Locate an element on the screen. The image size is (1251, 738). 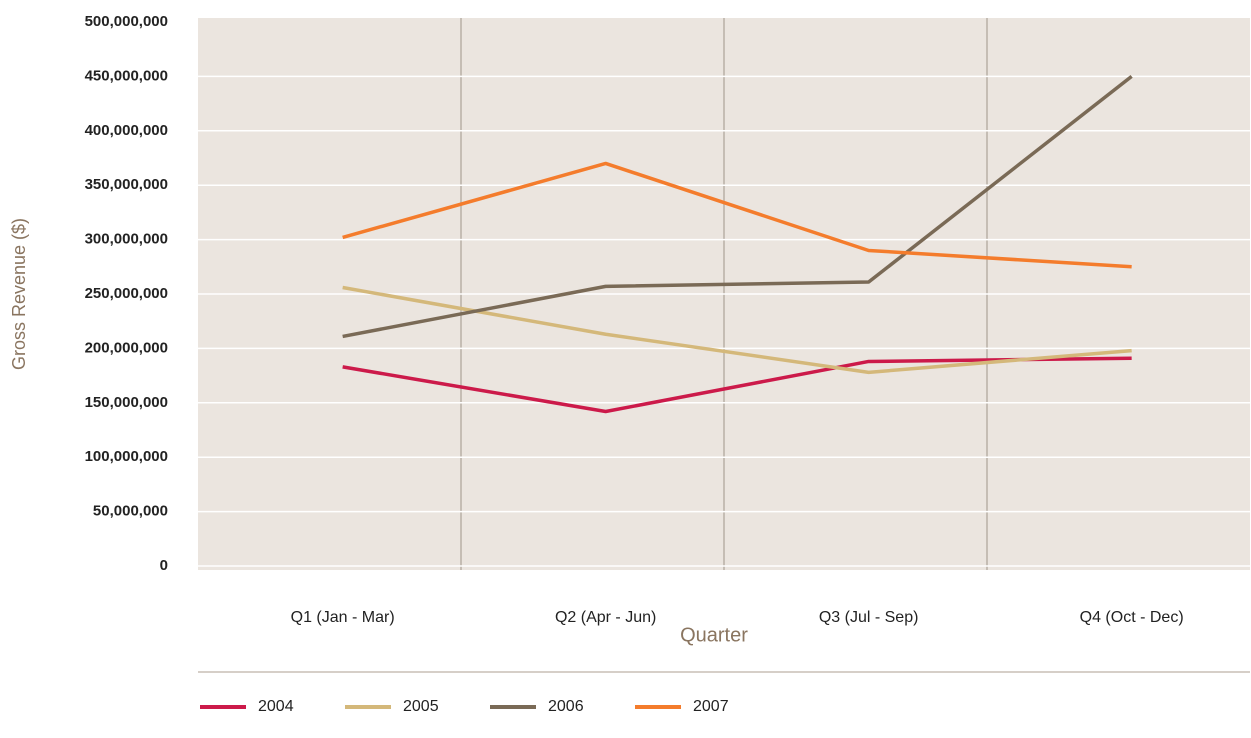
legend-label: 2005 is located at coordinates (421, 706).